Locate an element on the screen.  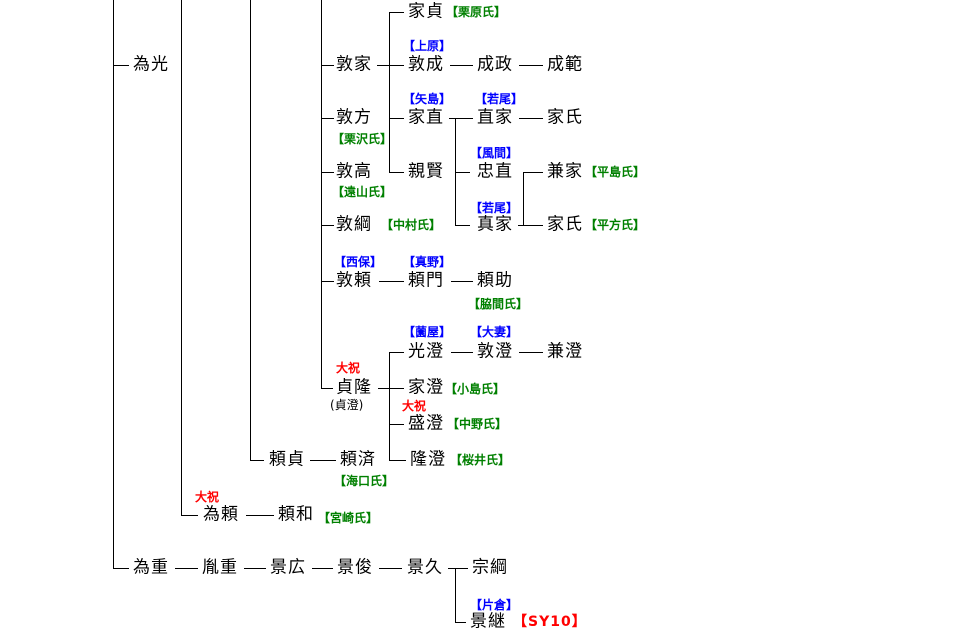
person-name: 敦綱 is located at coordinates (354, 224).